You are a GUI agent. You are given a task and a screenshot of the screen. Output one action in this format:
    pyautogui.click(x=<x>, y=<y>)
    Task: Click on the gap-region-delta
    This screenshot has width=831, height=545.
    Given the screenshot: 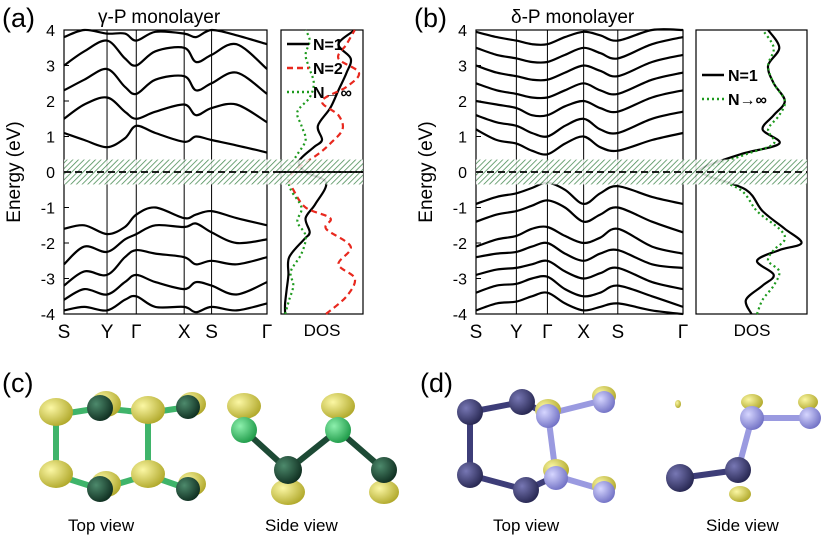 What is the action you would take?
    pyautogui.click(x=641, y=172)
    